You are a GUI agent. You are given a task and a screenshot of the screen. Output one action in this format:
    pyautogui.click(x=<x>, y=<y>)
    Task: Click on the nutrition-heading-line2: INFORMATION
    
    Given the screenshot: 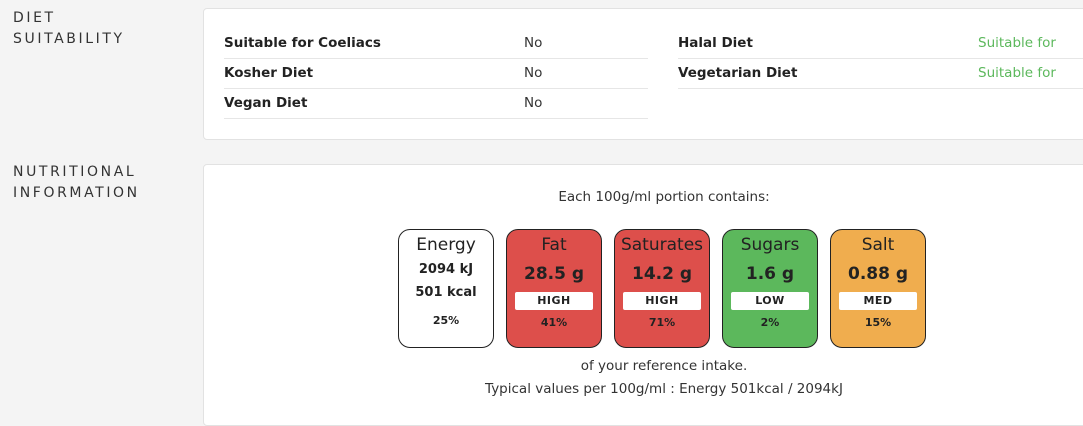 What is the action you would take?
    pyautogui.click(x=76, y=193)
    